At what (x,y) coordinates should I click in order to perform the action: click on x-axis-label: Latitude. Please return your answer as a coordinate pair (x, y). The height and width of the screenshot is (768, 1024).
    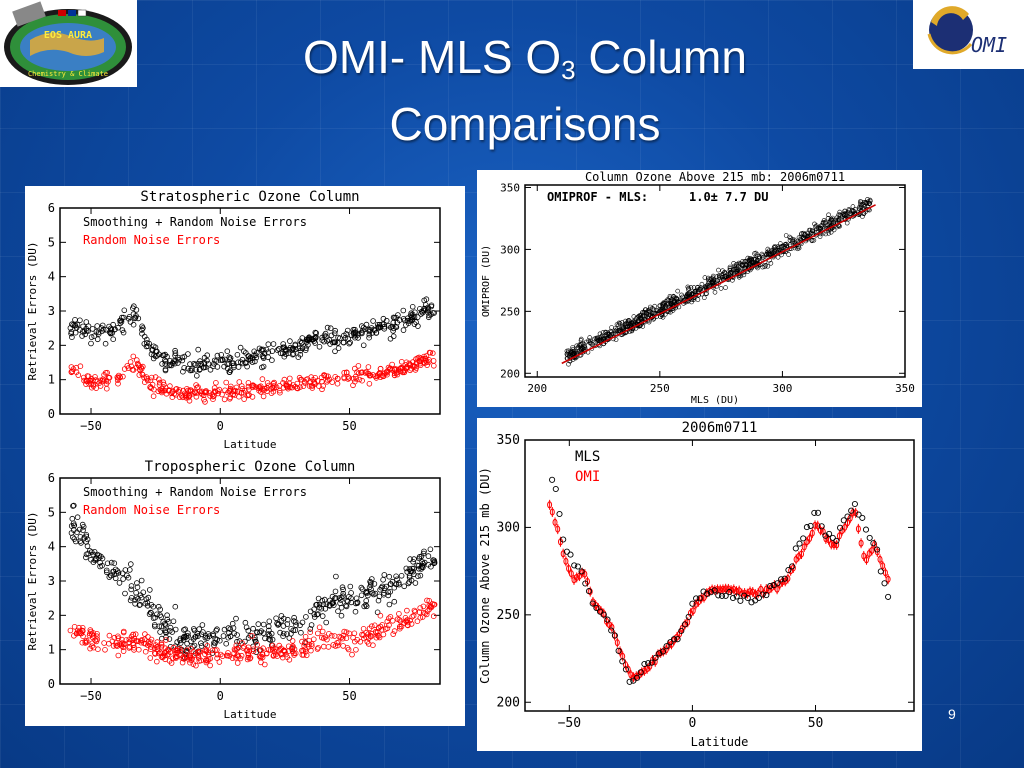
    Looking at the image, I should click on (250, 714).